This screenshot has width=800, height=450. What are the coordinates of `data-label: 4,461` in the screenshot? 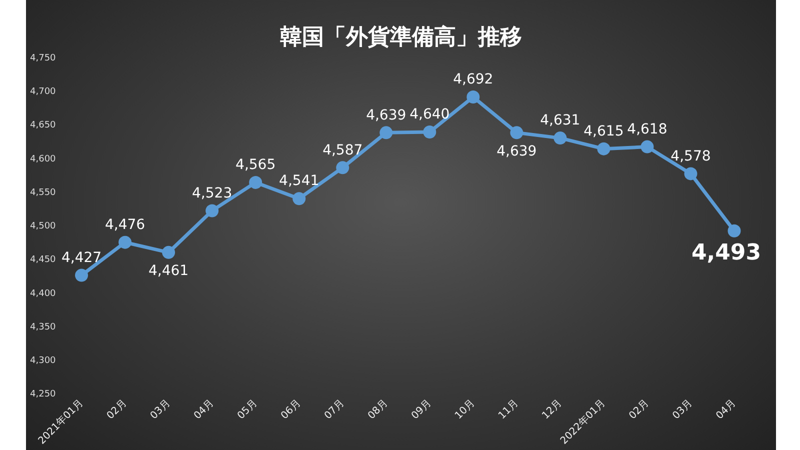 It's located at (168, 271).